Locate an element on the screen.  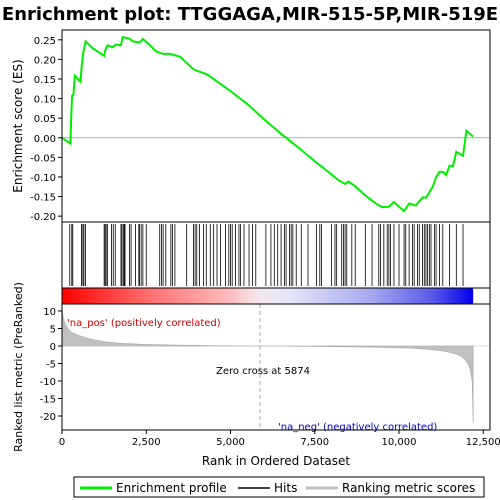
rank-color-bar is located at coordinates (276, 296).